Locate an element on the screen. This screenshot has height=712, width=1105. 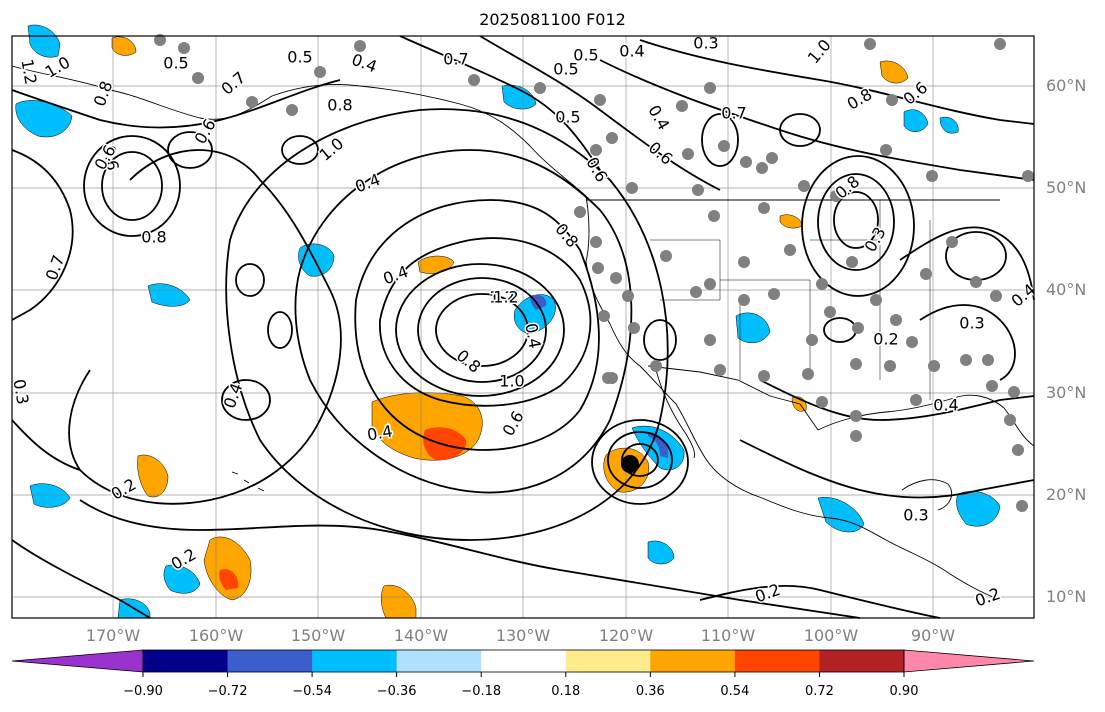
colorbar-tick-label: 0.36 is located at coordinates (650, 691).